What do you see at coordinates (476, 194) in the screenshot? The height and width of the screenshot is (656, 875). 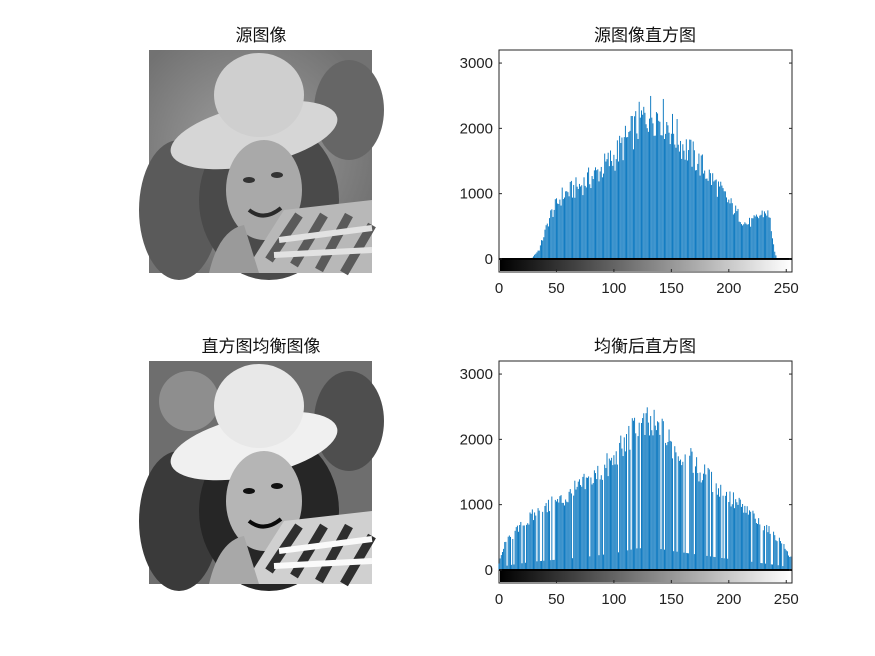 I see `y-tick-label: 1000` at bounding box center [476, 194].